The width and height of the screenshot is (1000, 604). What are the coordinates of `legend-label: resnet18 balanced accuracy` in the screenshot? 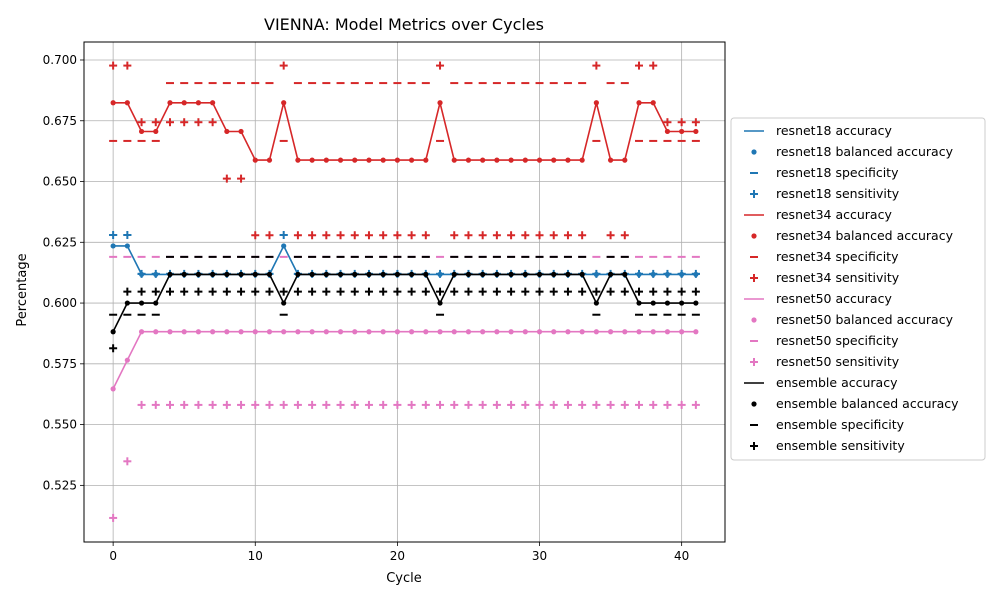 It's located at (865, 151).